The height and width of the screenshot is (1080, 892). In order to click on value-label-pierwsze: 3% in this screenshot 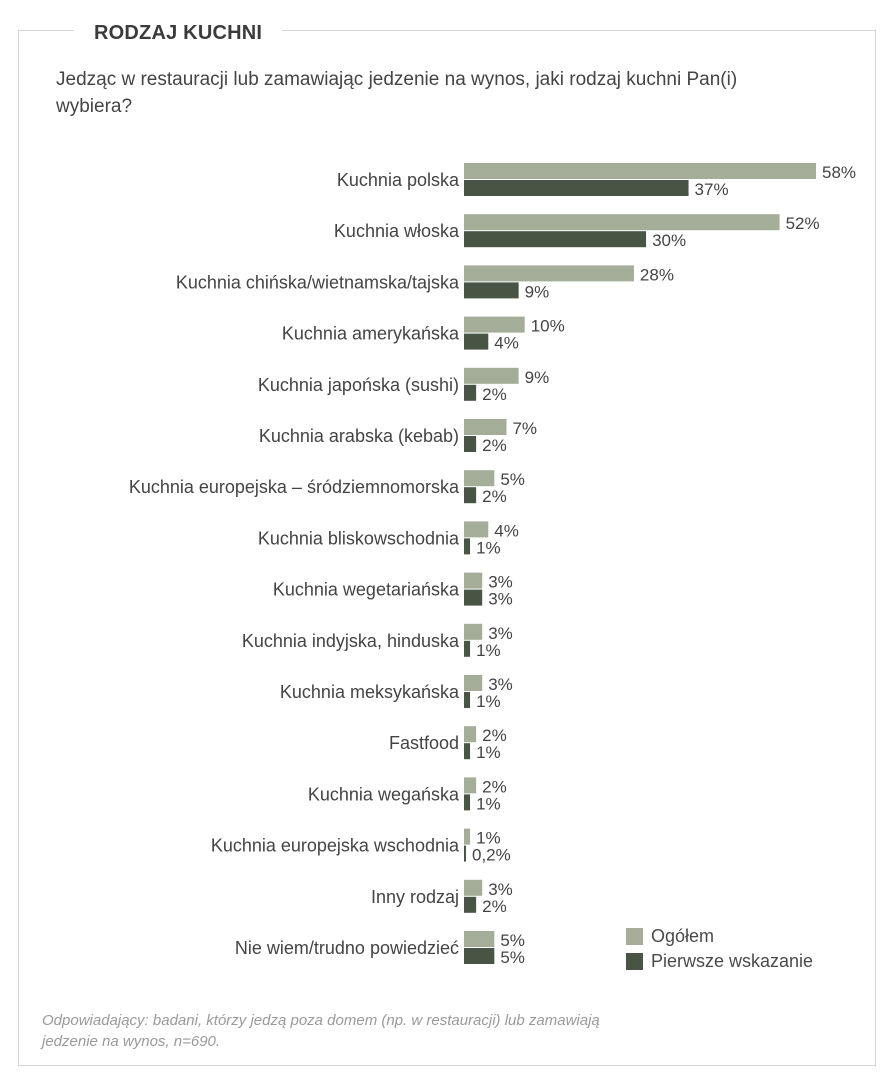, I will do `click(500, 599)`.